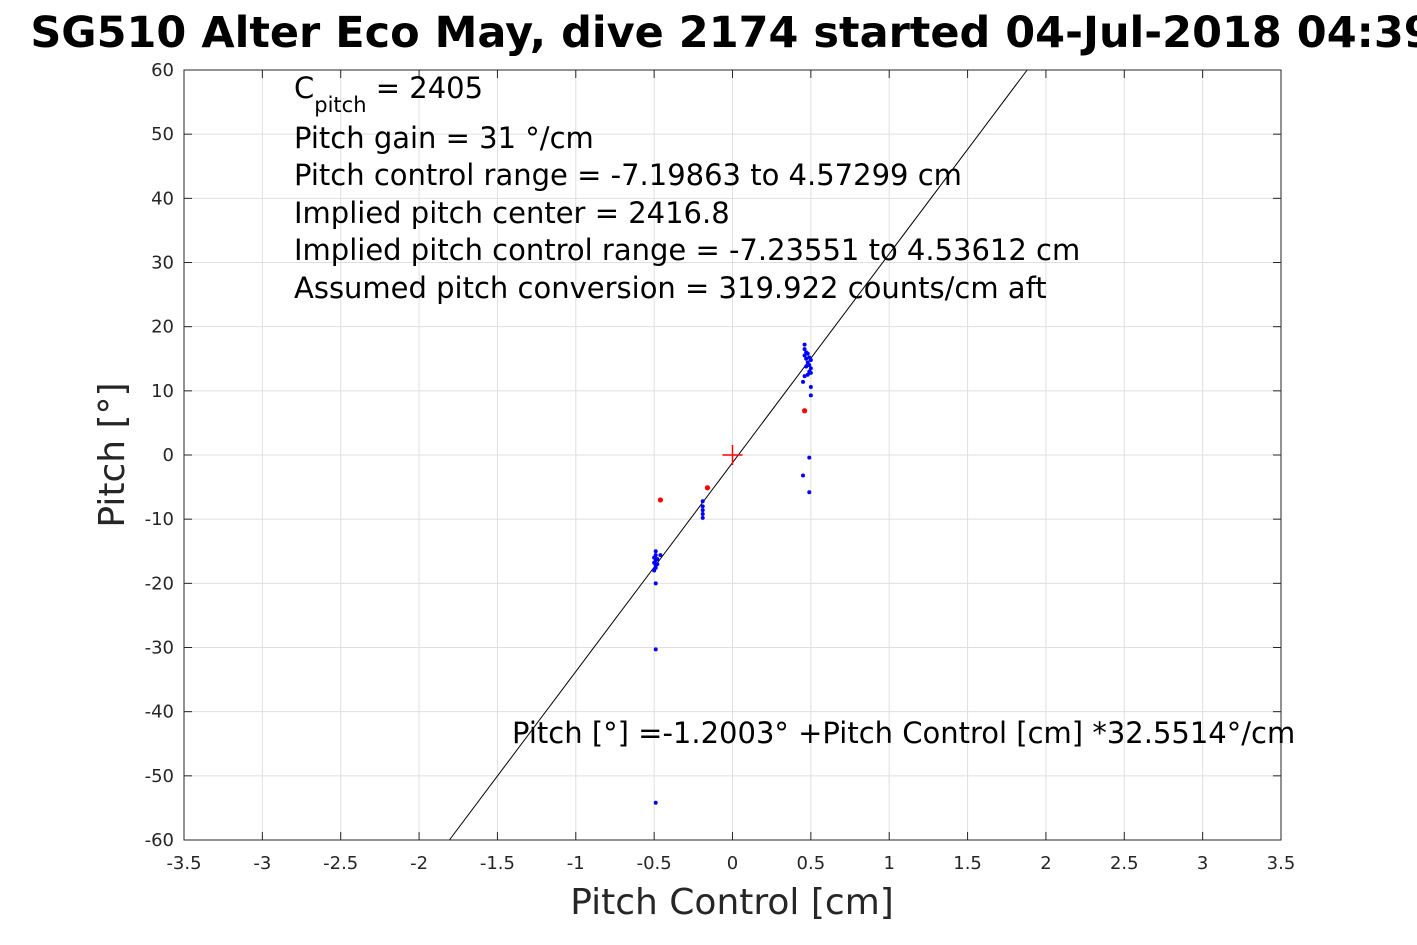 This screenshot has height=945, width=1417. What do you see at coordinates (162, 70) in the screenshot?
I see `y-tick-label: 60` at bounding box center [162, 70].